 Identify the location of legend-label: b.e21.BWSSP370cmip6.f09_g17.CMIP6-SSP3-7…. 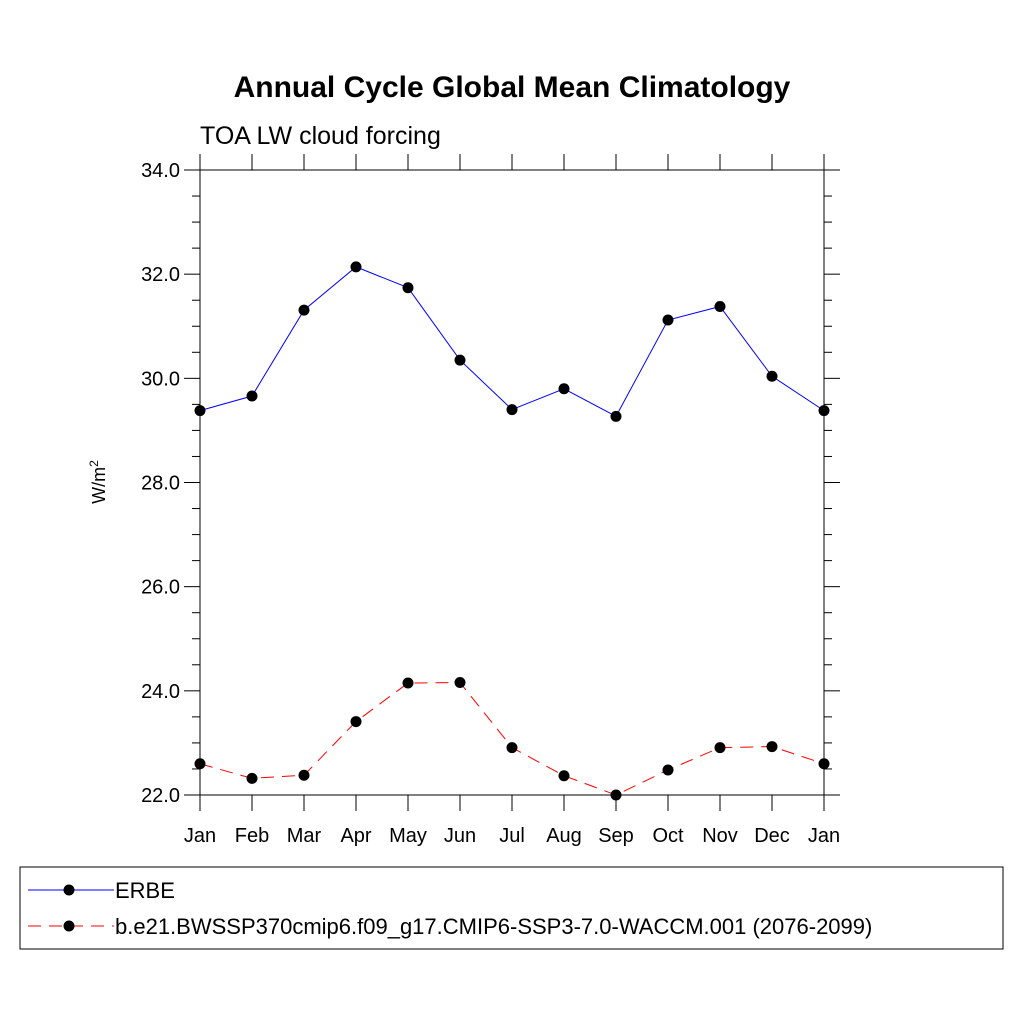
(493, 926).